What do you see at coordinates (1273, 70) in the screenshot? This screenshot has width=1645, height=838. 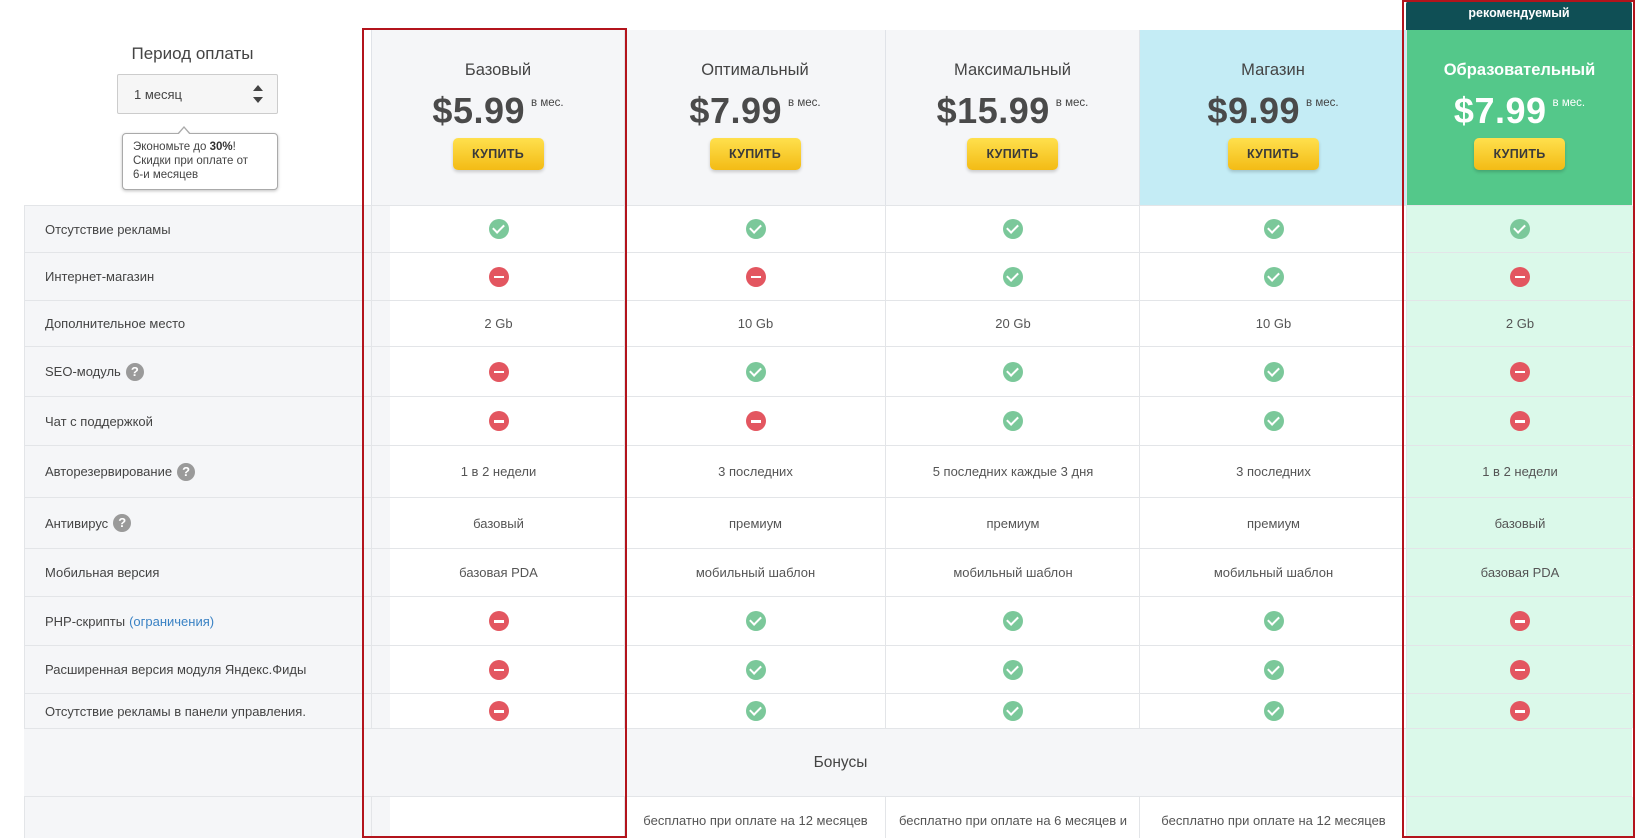 I see `plan-name: Магазин` at bounding box center [1273, 70].